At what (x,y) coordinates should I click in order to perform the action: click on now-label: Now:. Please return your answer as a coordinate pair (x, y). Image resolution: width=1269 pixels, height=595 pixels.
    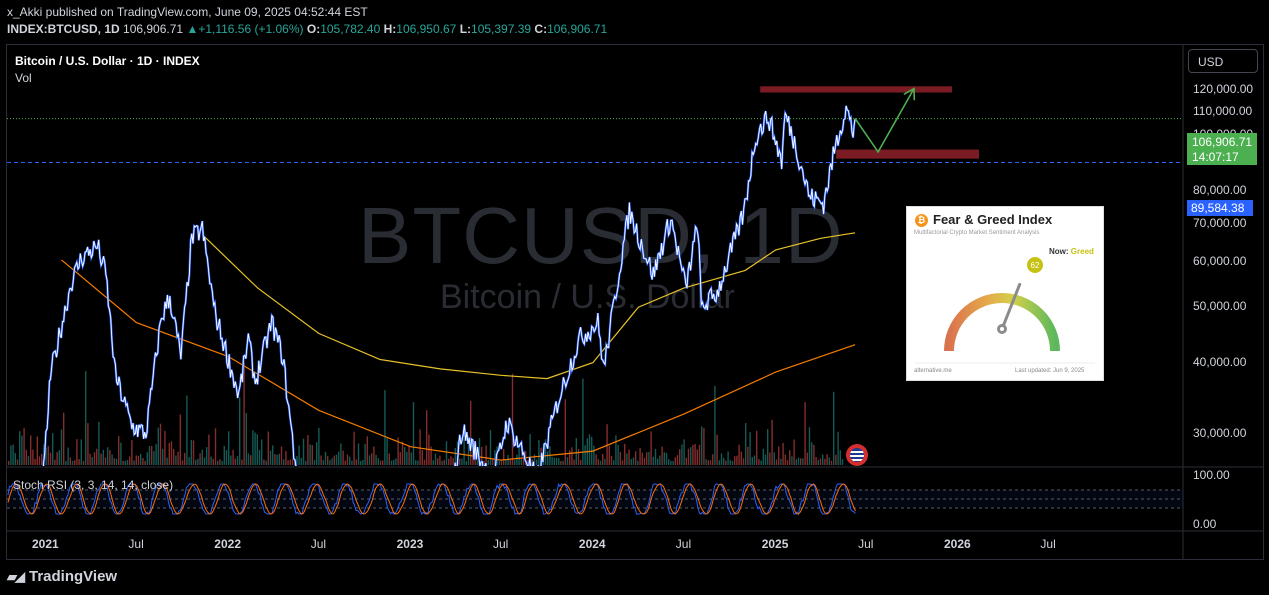
    Looking at the image, I should click on (1059, 251).